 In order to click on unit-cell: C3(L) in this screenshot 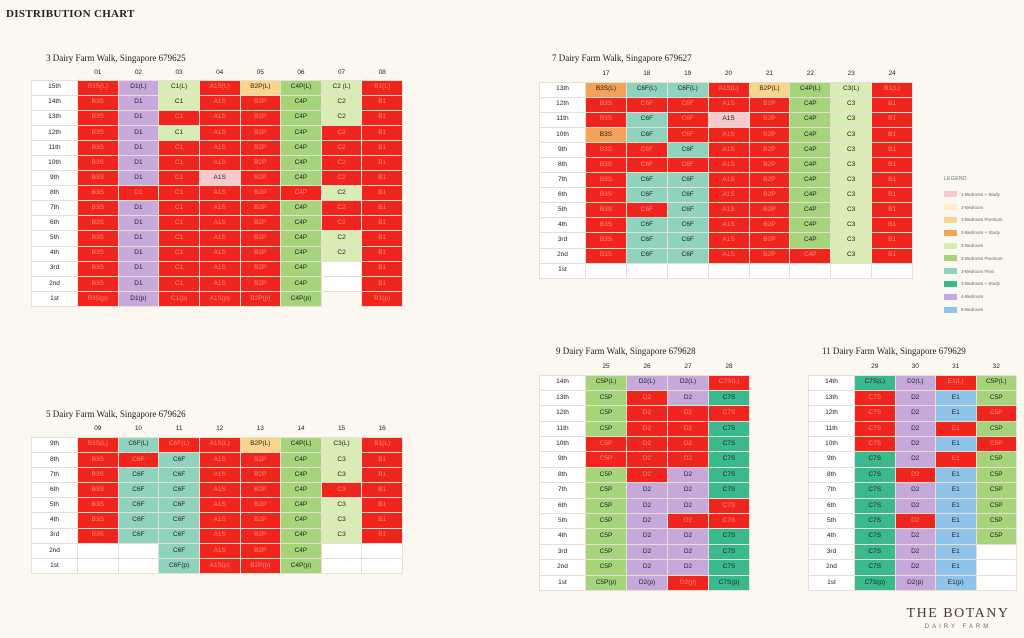, I will do `click(341, 444)`.